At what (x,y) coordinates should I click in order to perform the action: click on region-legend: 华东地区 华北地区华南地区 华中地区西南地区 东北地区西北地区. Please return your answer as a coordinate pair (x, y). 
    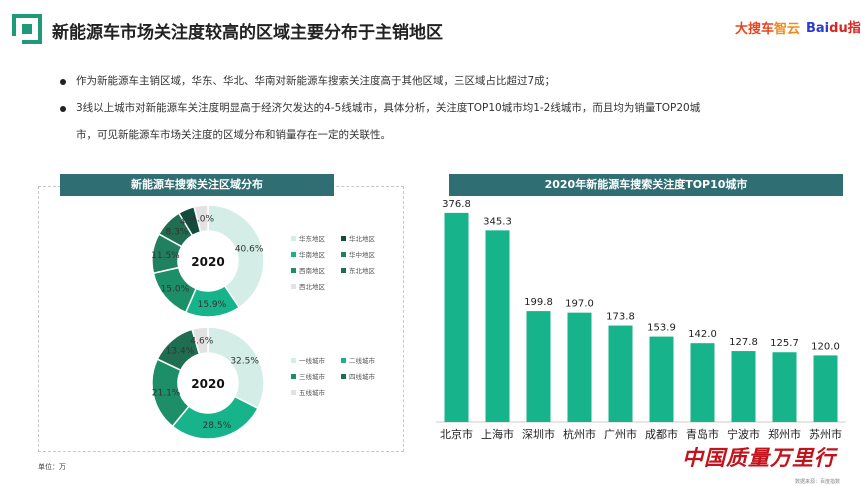
    Looking at the image, I should click on (341, 262).